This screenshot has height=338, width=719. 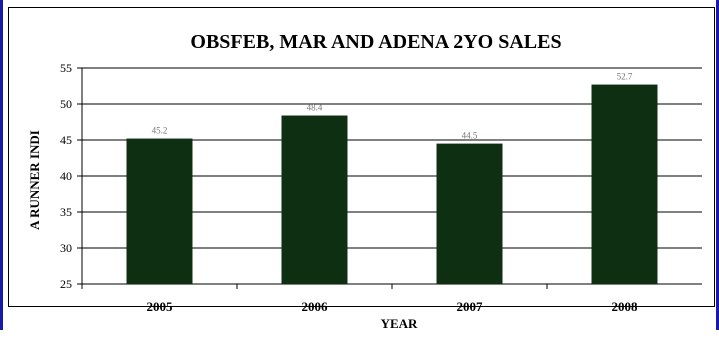 I want to click on y-tick-label: 45, so click(x=66, y=140).